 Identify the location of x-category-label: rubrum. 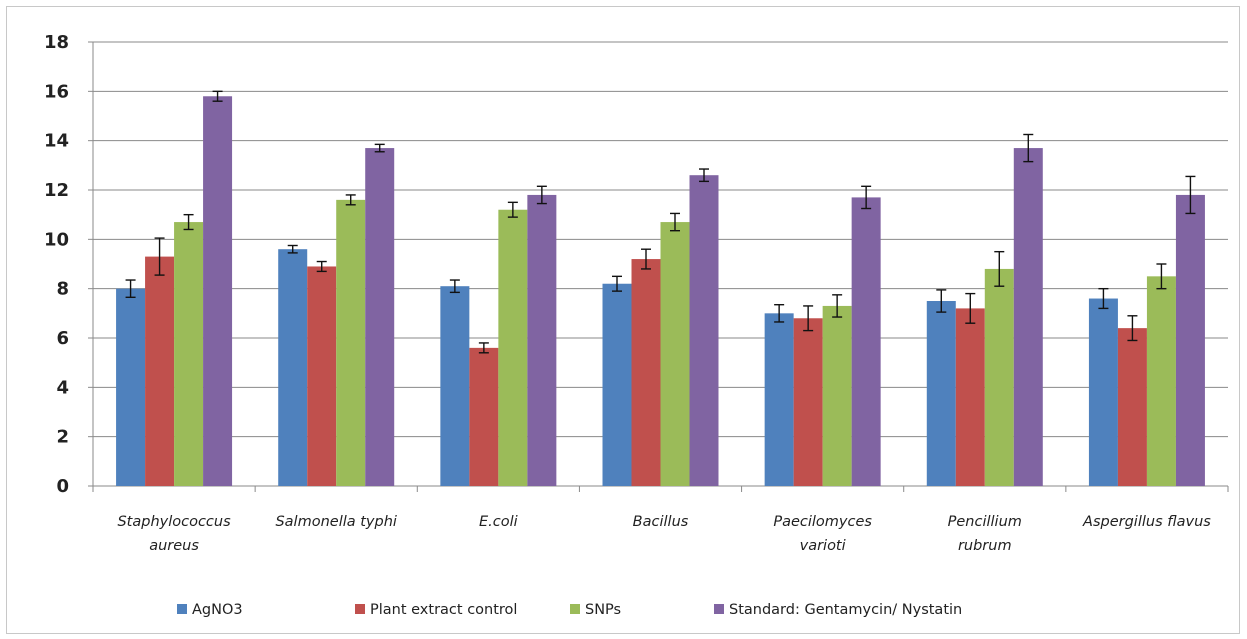
(985, 546).